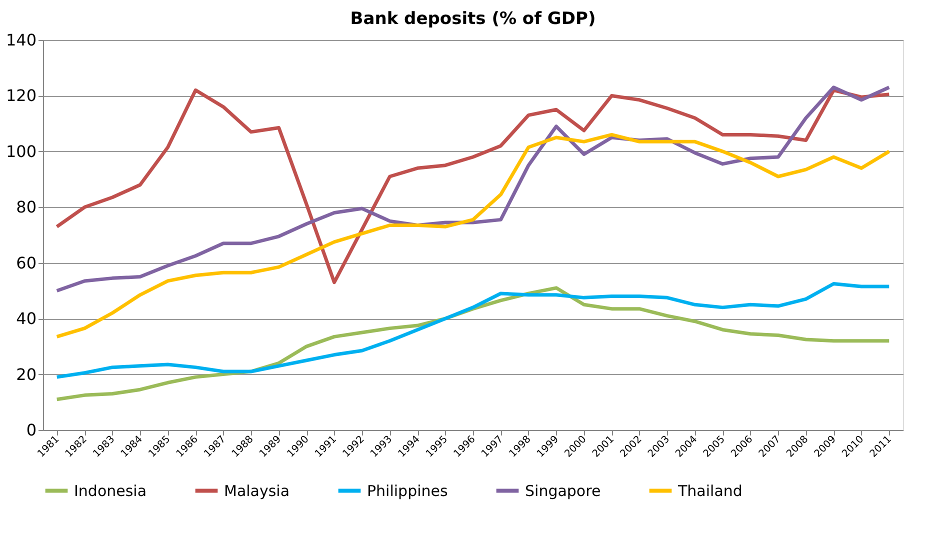 Image resolution: width=927 pixels, height=549 pixels. Describe the element at coordinates (26, 374) in the screenshot. I see `y-tick-label: 20` at that location.